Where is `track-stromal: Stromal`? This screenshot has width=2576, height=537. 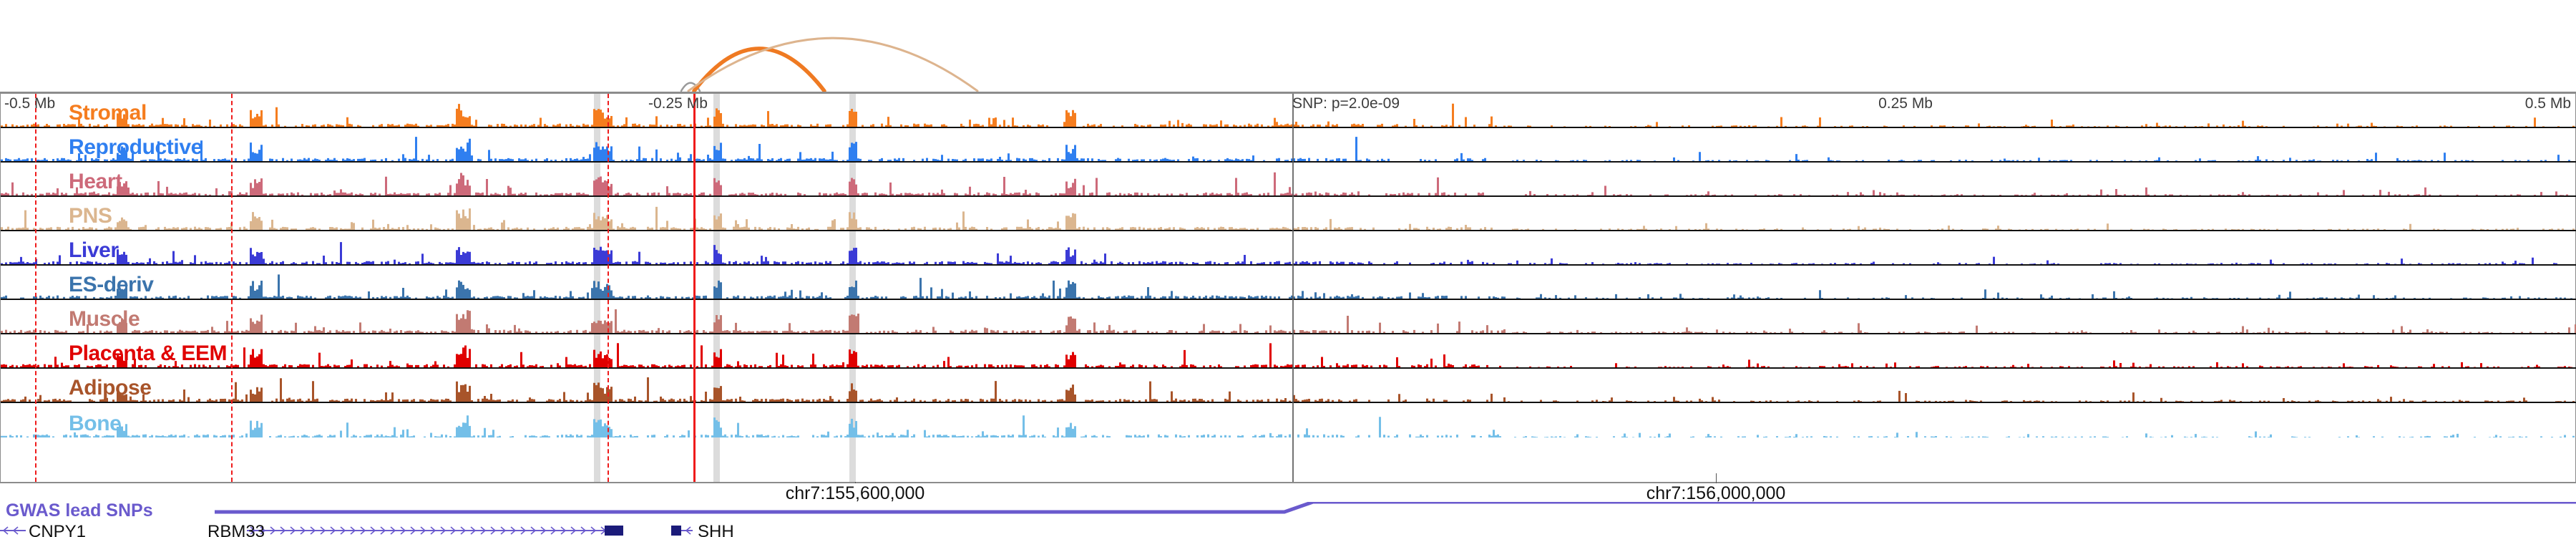 track-stromal: Stromal is located at coordinates (1288, 111).